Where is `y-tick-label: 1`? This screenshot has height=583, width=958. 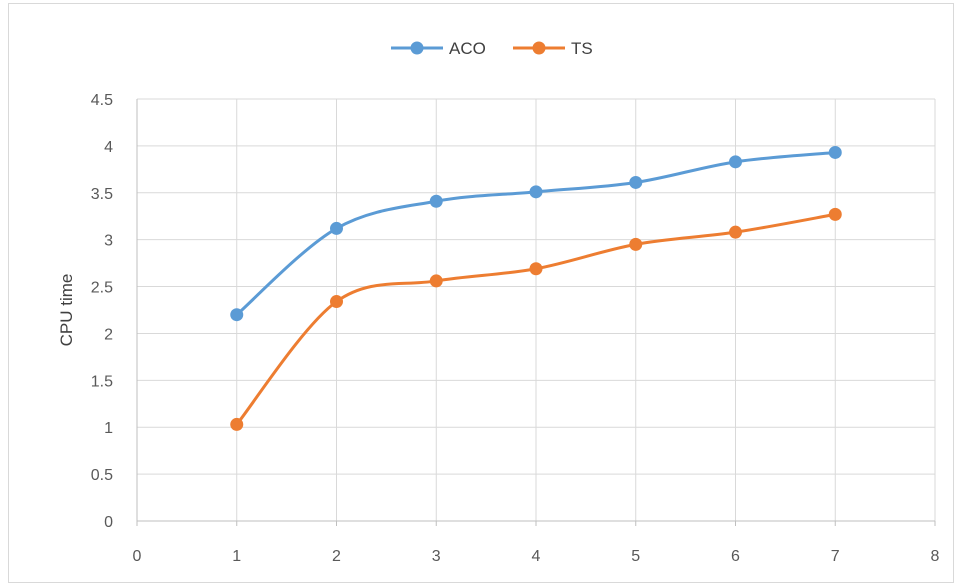
y-tick-label: 1 is located at coordinates (108, 428).